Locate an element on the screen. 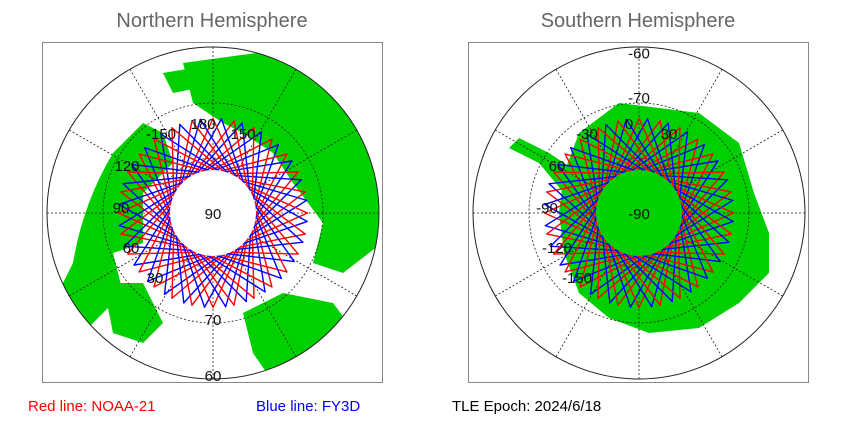 This screenshot has width=850, height=425. south-lat-label-minus60: -60 is located at coordinates (639, 53).